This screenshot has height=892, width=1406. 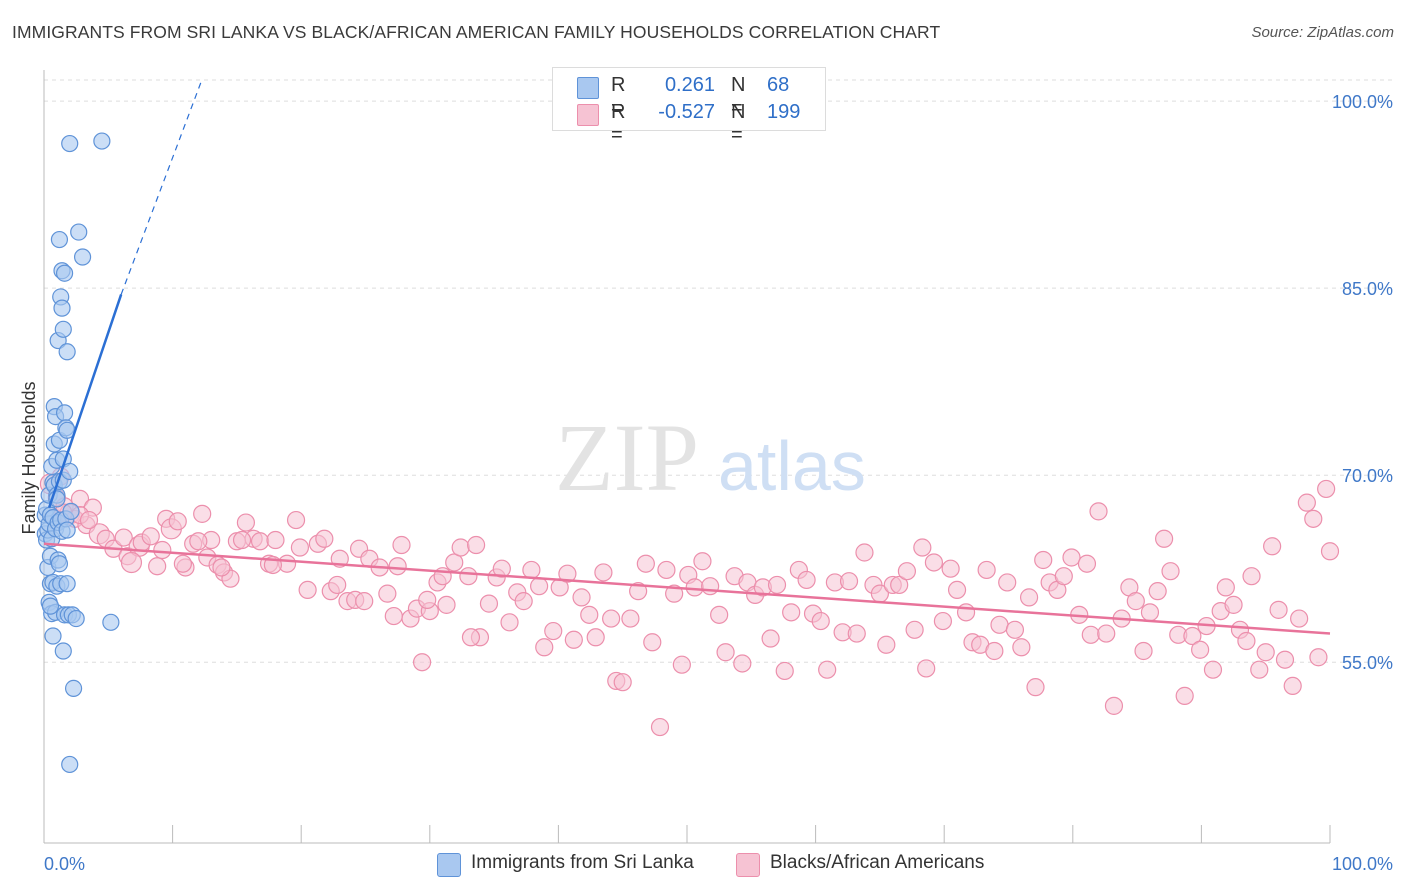 I want to click on watermark-zip: ZIP, so click(x=627, y=457).